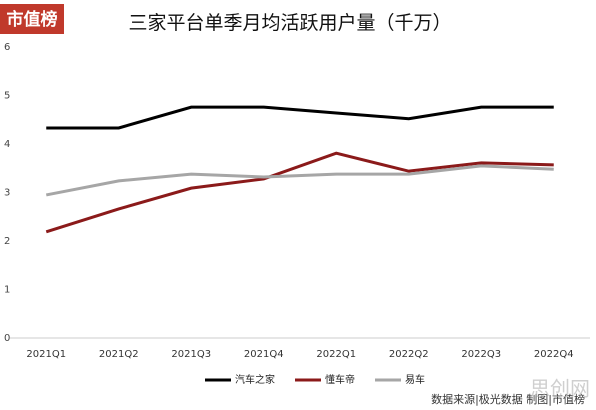 The image size is (596, 410). What do you see at coordinates (264, 354) in the screenshot?
I see `x-tick-label: 2021Q4` at bounding box center [264, 354].